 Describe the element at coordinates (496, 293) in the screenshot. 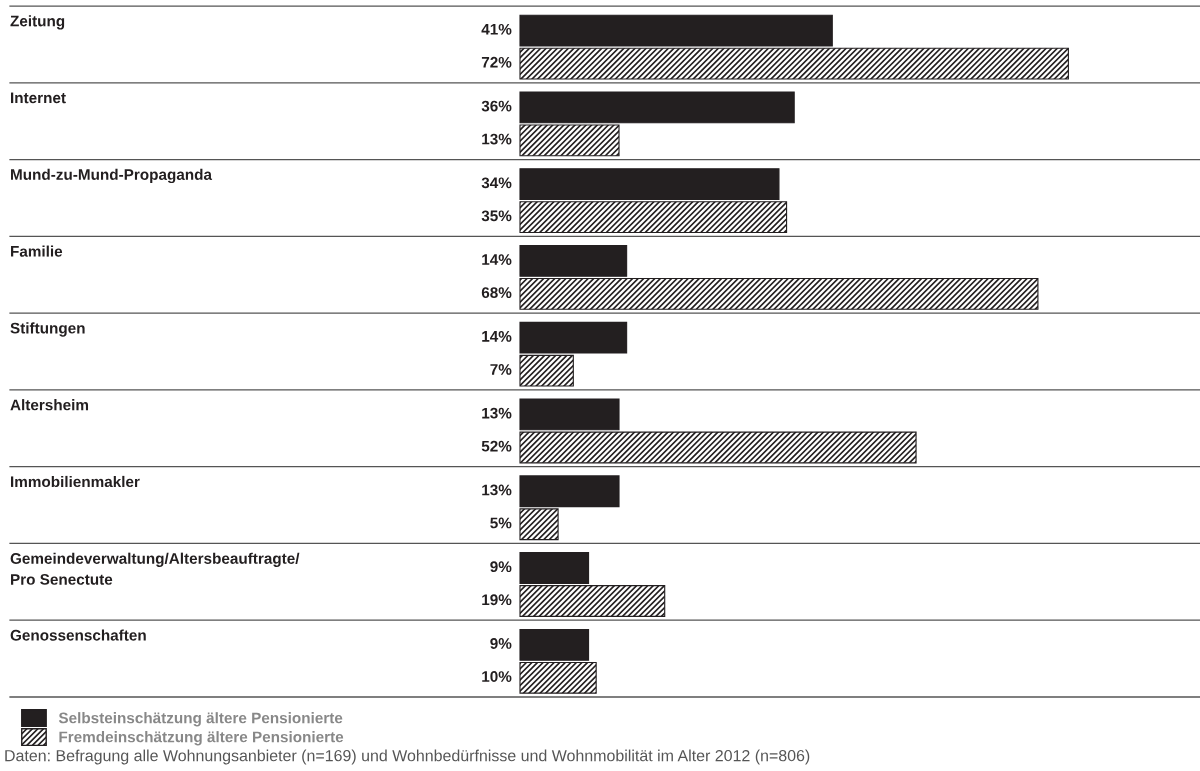

I see `data-label: 68%` at that location.